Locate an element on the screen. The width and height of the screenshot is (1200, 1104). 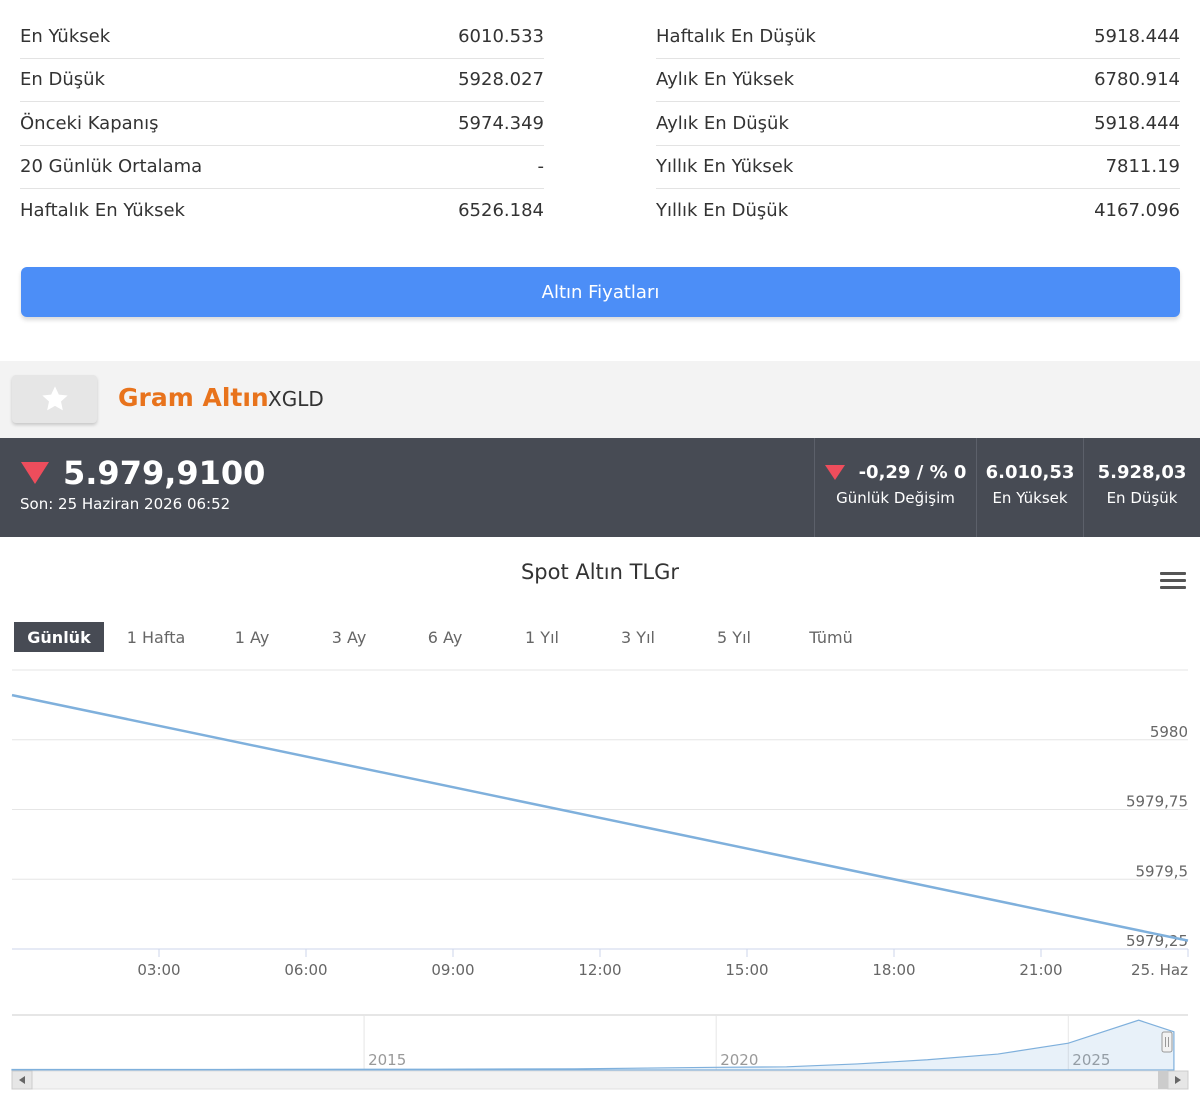
arrow-right-icon is located at coordinates (1178, 1080).